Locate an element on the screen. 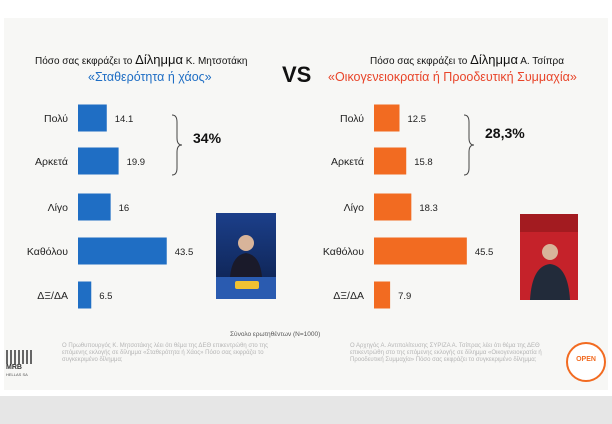 The height and width of the screenshot is (424, 612). open-logo: OPEN is located at coordinates (586, 362).